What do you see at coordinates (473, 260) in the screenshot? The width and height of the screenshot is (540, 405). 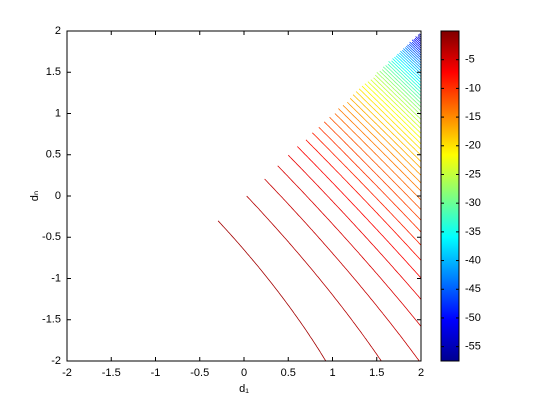 I see `colorbar-tick-label: -40` at bounding box center [473, 260].